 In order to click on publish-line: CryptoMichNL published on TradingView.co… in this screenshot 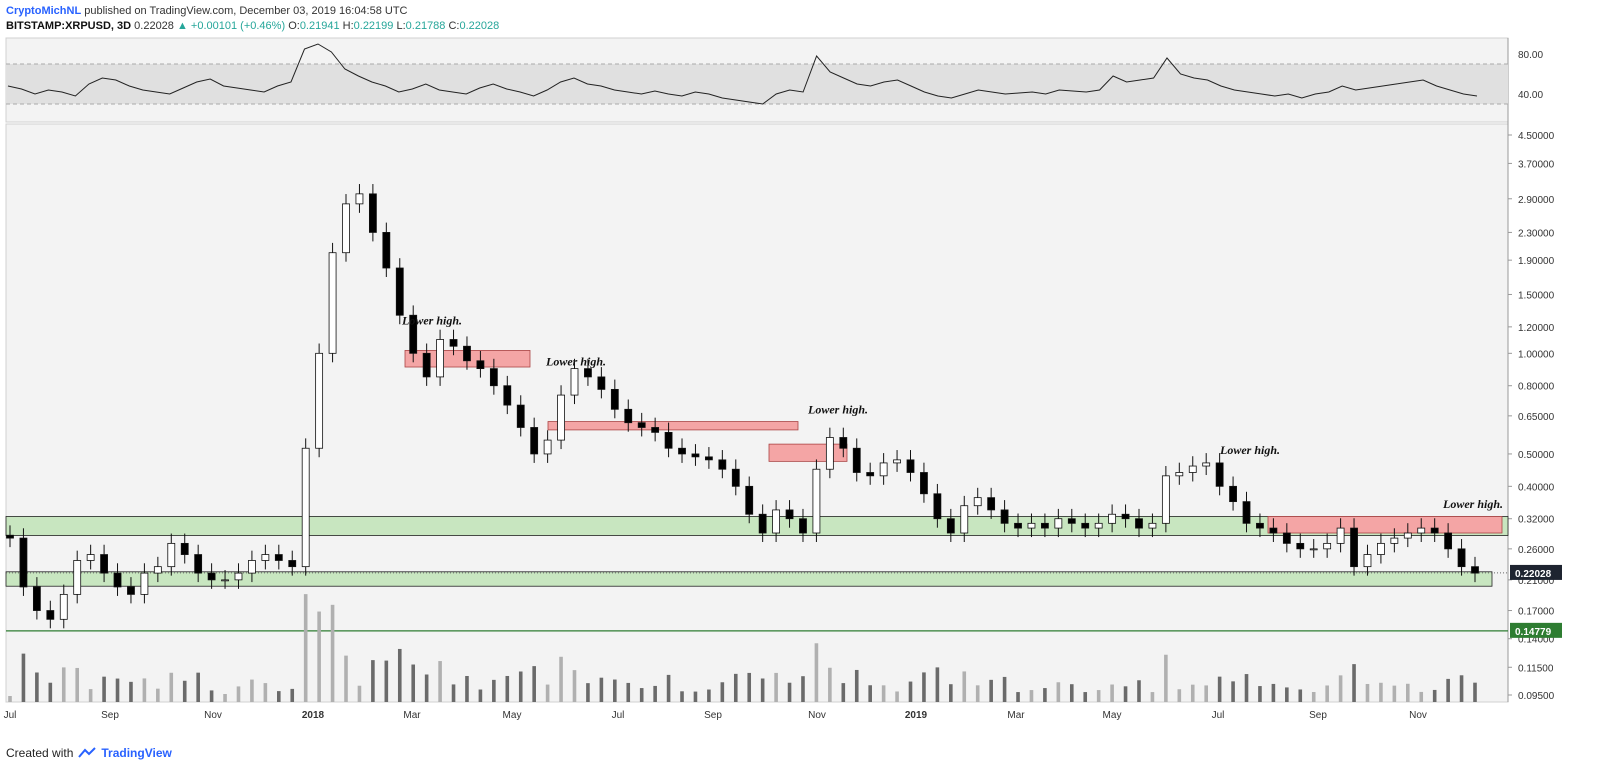, I will do `click(252, 11)`.